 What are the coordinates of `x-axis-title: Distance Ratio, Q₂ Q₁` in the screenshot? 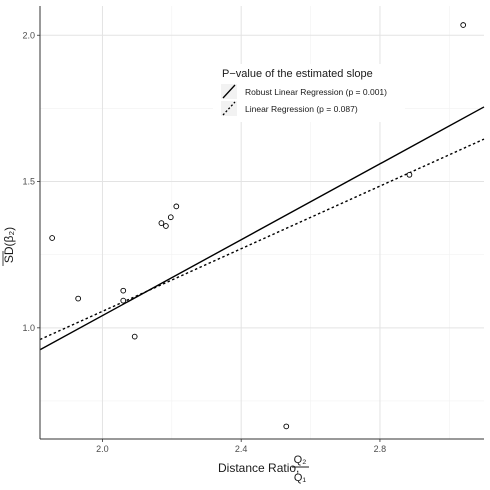 It's located at (263, 469).